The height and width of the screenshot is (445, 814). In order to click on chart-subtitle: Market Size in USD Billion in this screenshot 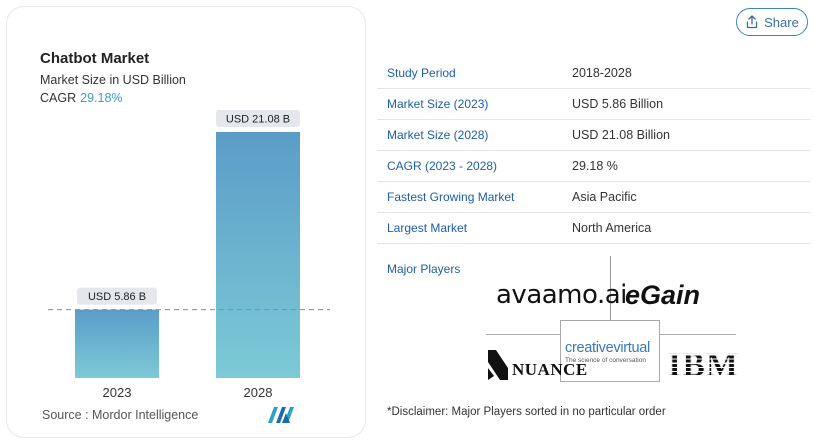, I will do `click(113, 80)`.